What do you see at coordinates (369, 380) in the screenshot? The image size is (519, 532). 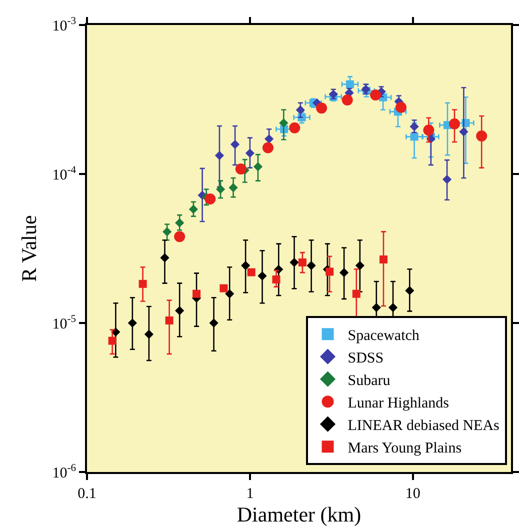 I see `legend-label: Subaru` at bounding box center [369, 380].